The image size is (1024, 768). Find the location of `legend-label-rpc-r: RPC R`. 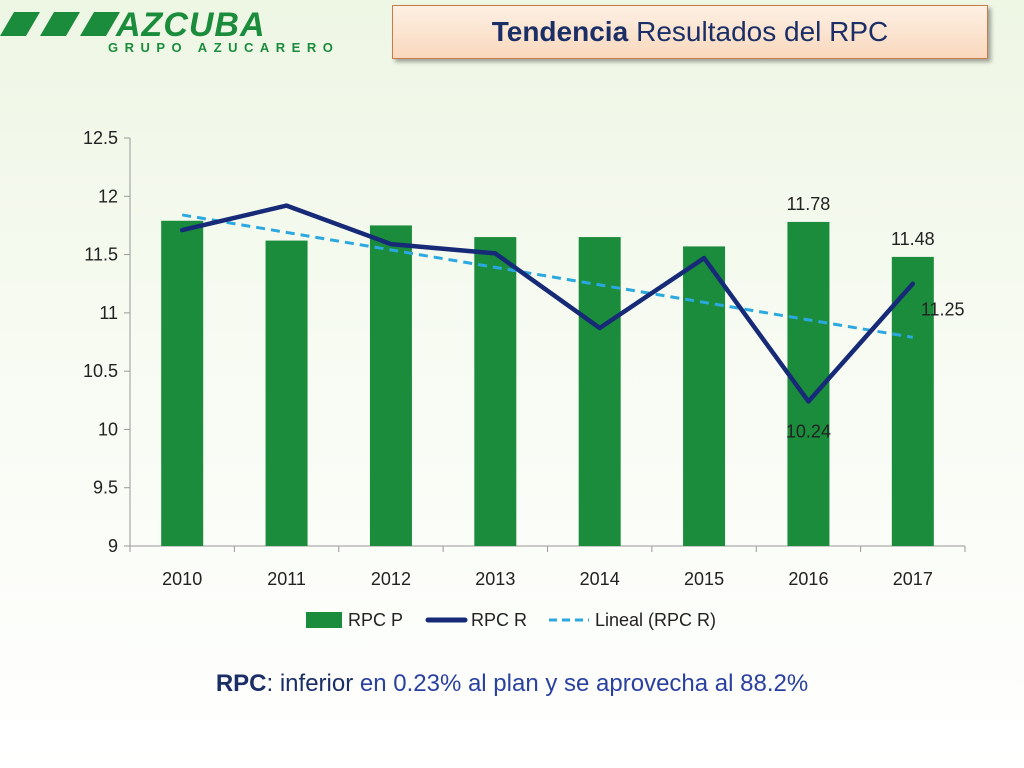

legend-label-rpc-r: RPC R is located at coordinates (499, 620).